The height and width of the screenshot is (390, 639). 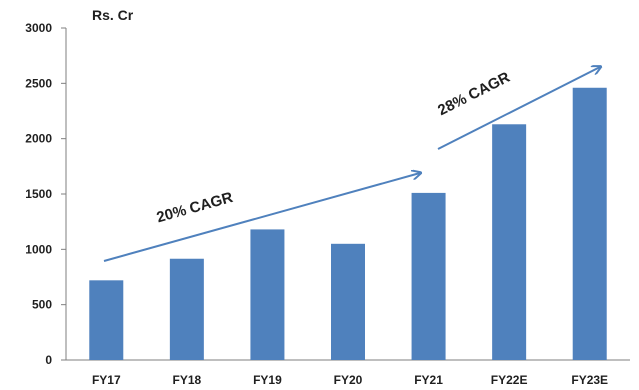 What do you see at coordinates (428, 276) in the screenshot?
I see `bar-fy21` at bounding box center [428, 276].